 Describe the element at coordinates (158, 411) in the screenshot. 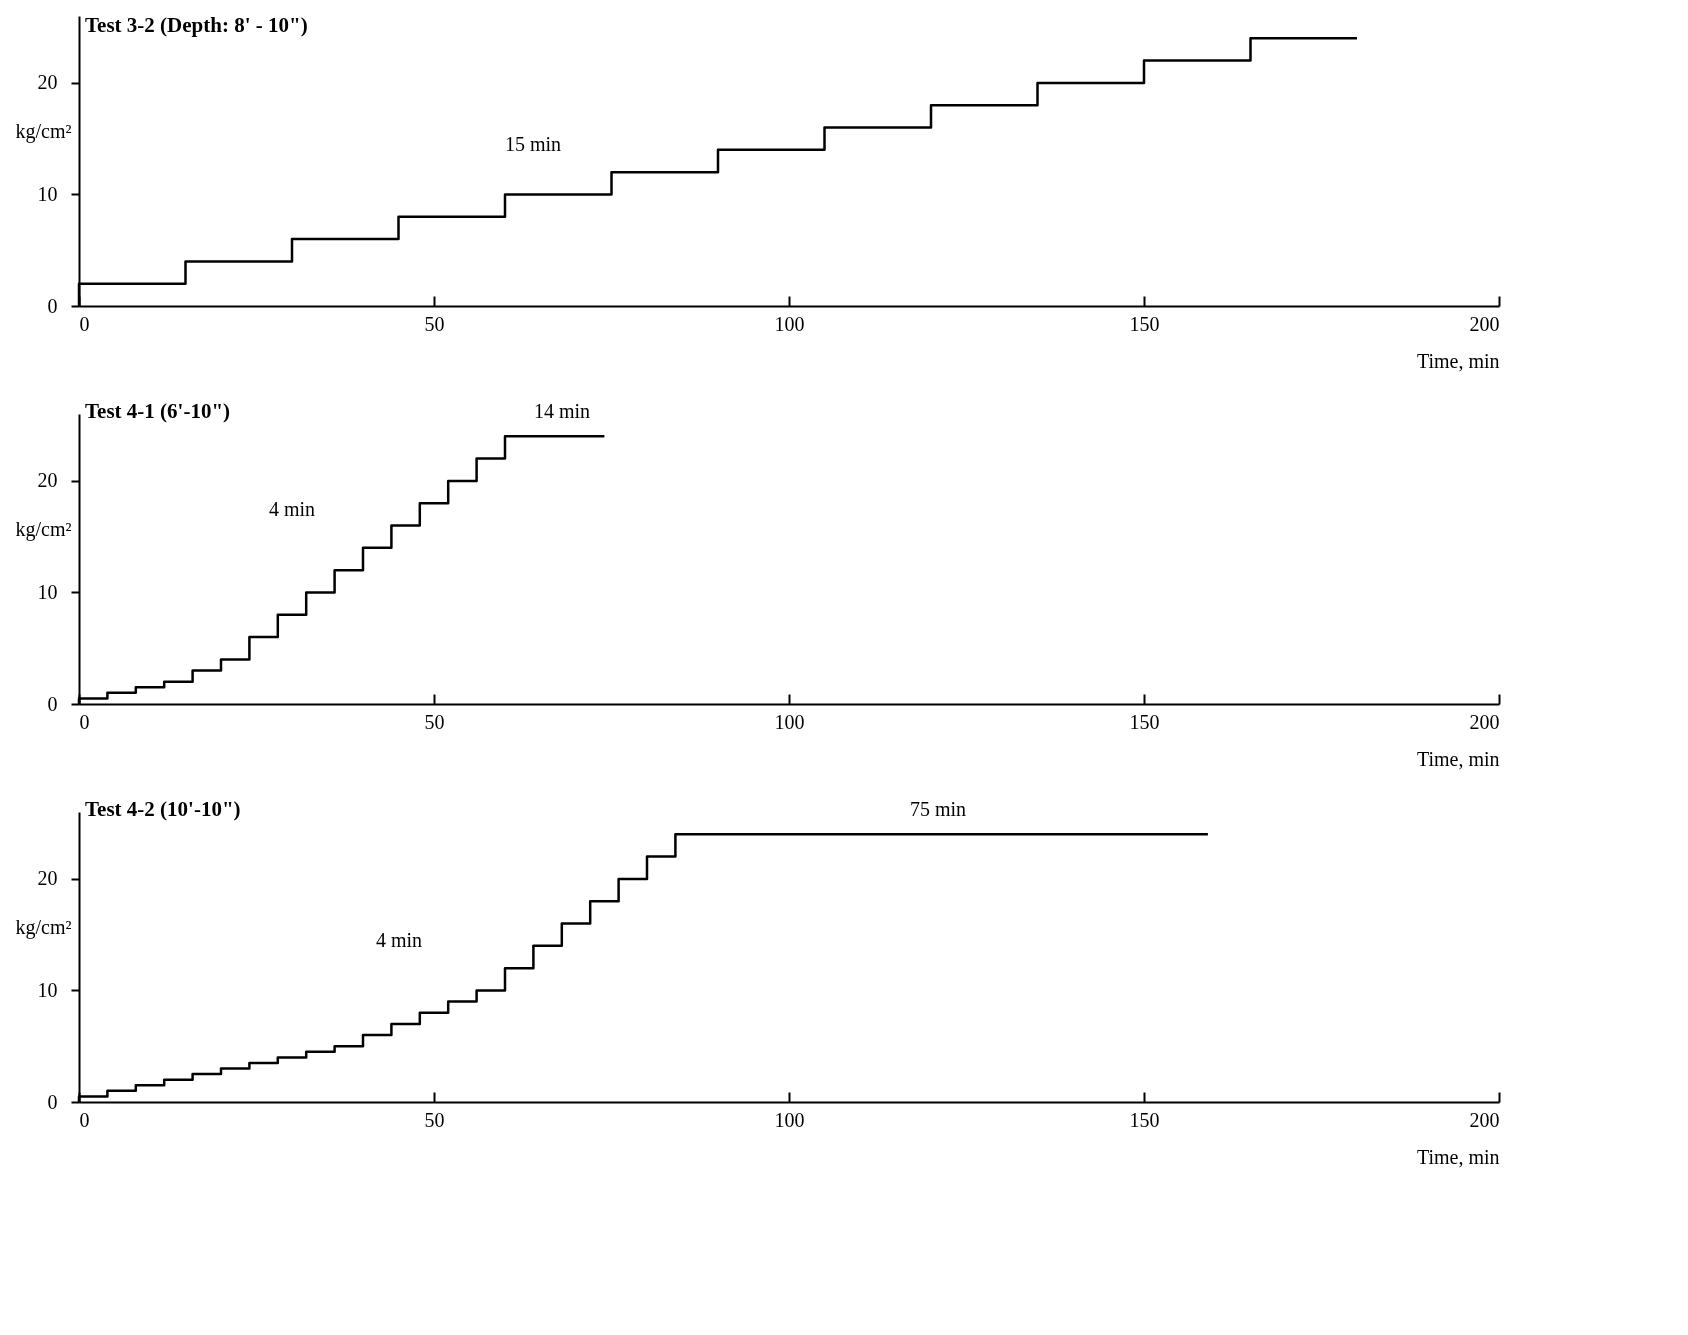

I see `chart-title: Test 4-1 (6'-10")` at that location.